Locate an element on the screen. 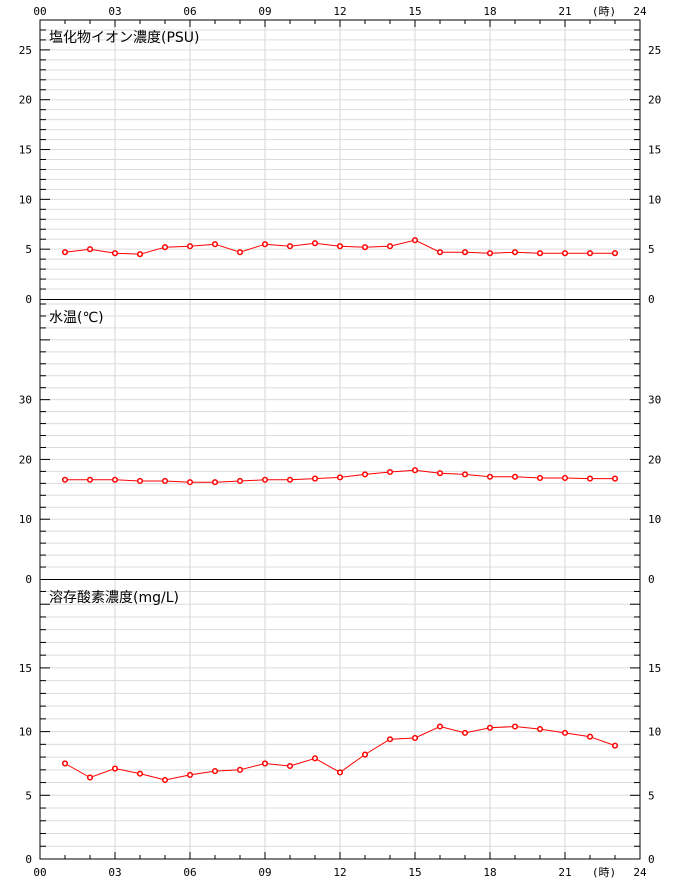 The height and width of the screenshot is (880, 680). x-tick-label-top: 18 is located at coordinates (489, 11).